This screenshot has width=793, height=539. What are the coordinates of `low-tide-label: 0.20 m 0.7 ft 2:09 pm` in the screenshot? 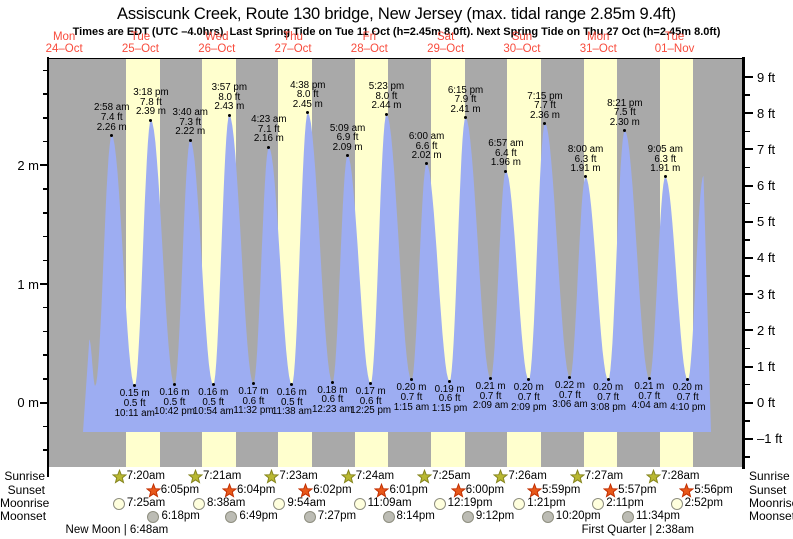 It's located at (529, 397).